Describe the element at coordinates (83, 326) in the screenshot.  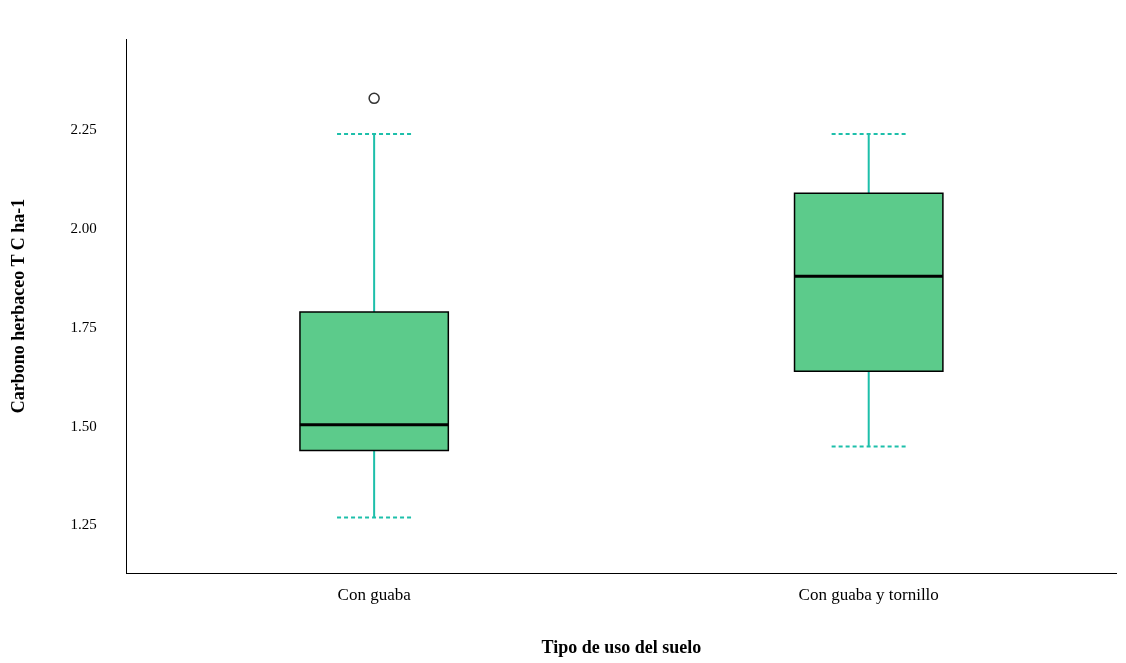
I see `y-tick-label: 1.75` at that location.